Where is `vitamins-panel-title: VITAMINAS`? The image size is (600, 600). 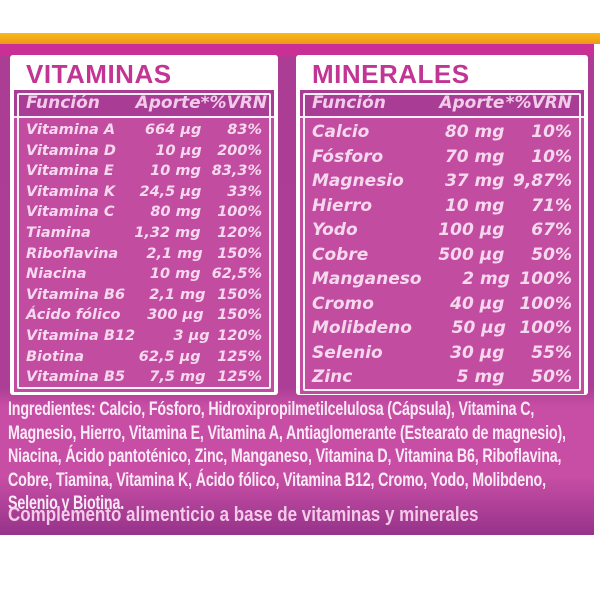
vitamins-panel-title: VITAMINAS is located at coordinates (99, 74).